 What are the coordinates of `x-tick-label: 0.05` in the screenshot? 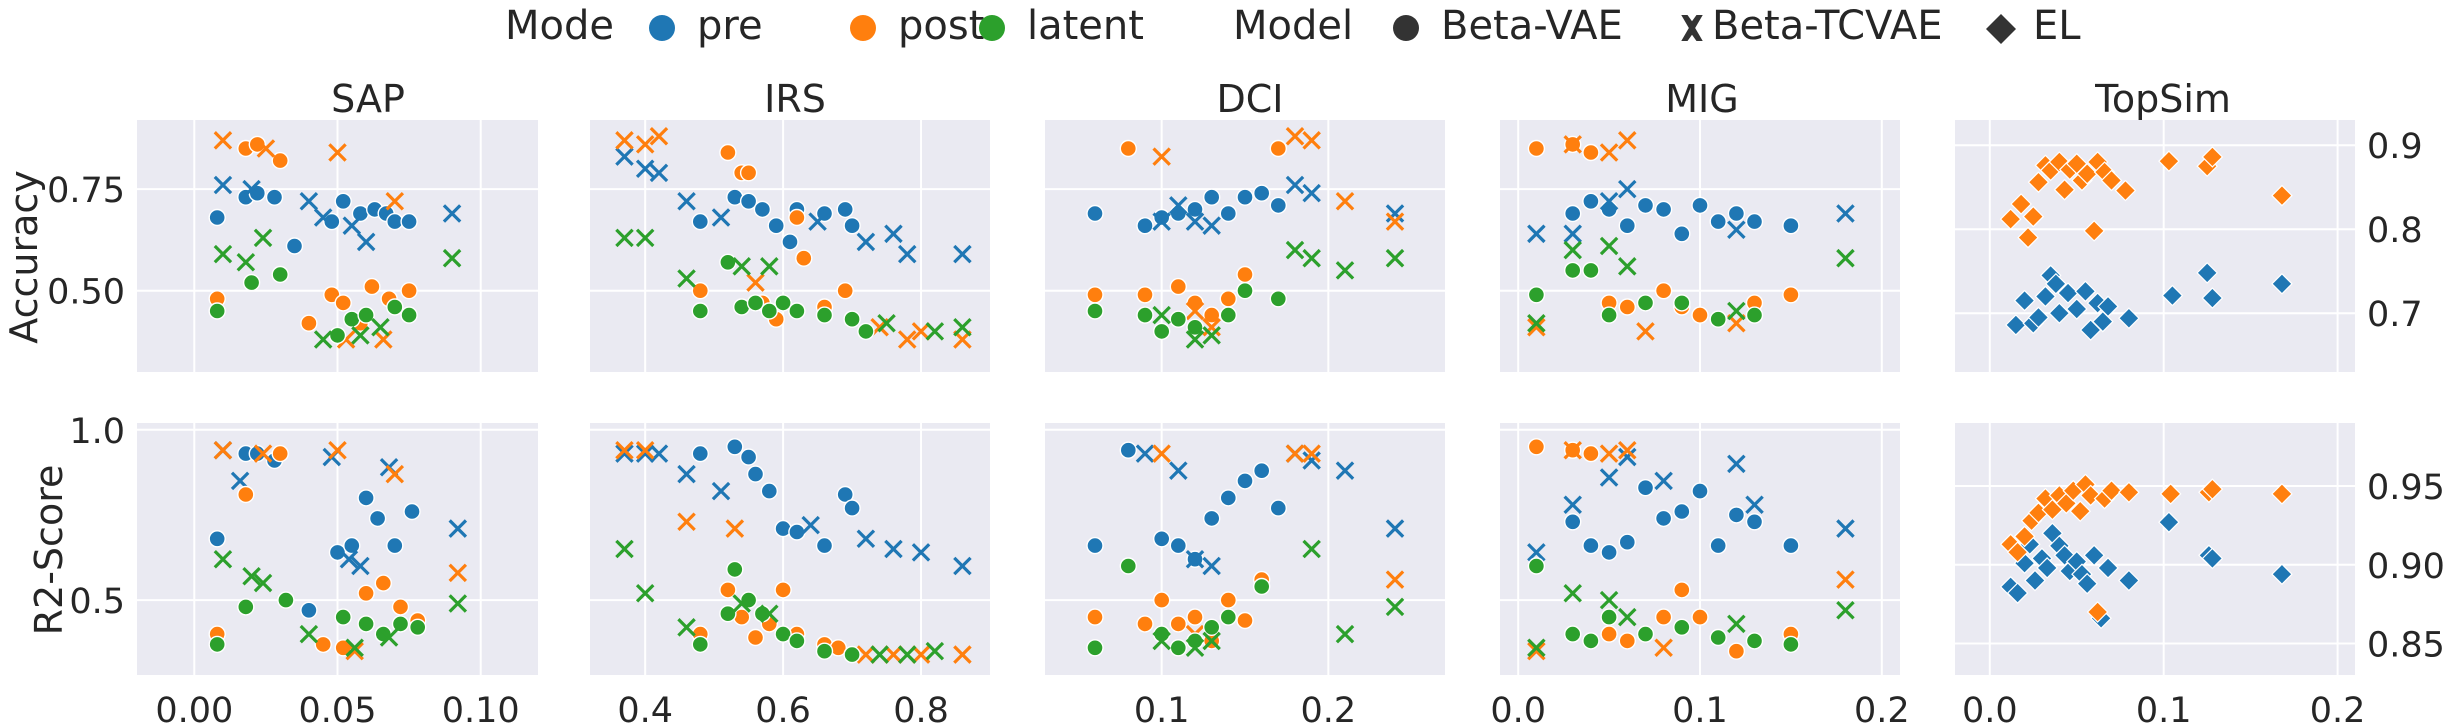 It's located at (338, 709).